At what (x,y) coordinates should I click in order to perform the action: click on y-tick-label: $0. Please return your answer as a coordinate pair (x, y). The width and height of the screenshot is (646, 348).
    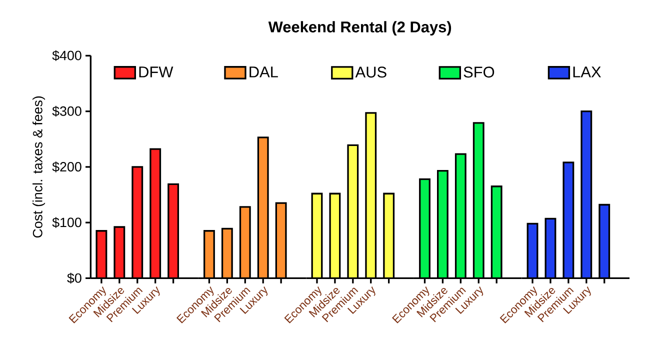
    Looking at the image, I should click on (74, 278).